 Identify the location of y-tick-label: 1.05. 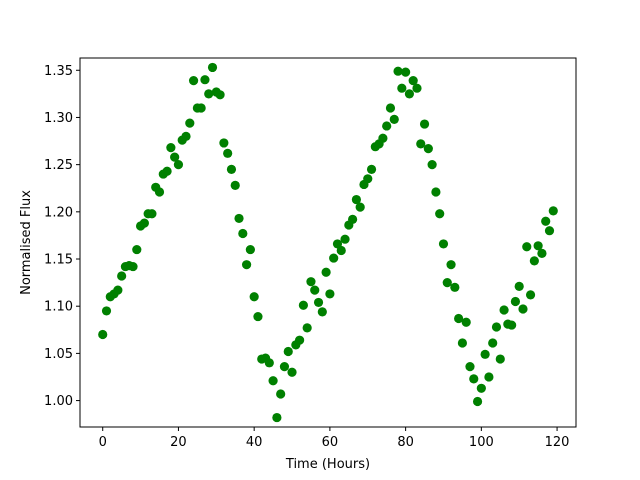
(58, 354).